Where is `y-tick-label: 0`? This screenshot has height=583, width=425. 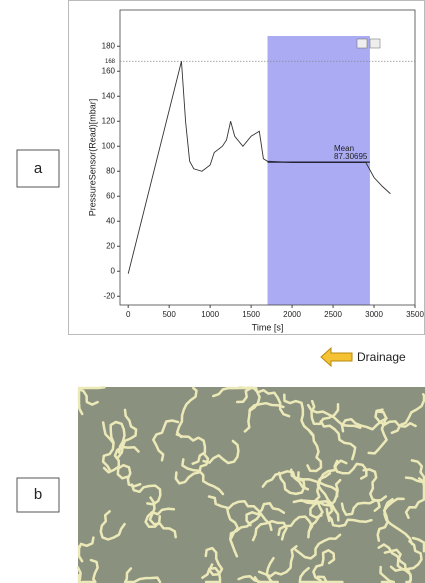 y-tick-label: 0 is located at coordinates (113, 270).